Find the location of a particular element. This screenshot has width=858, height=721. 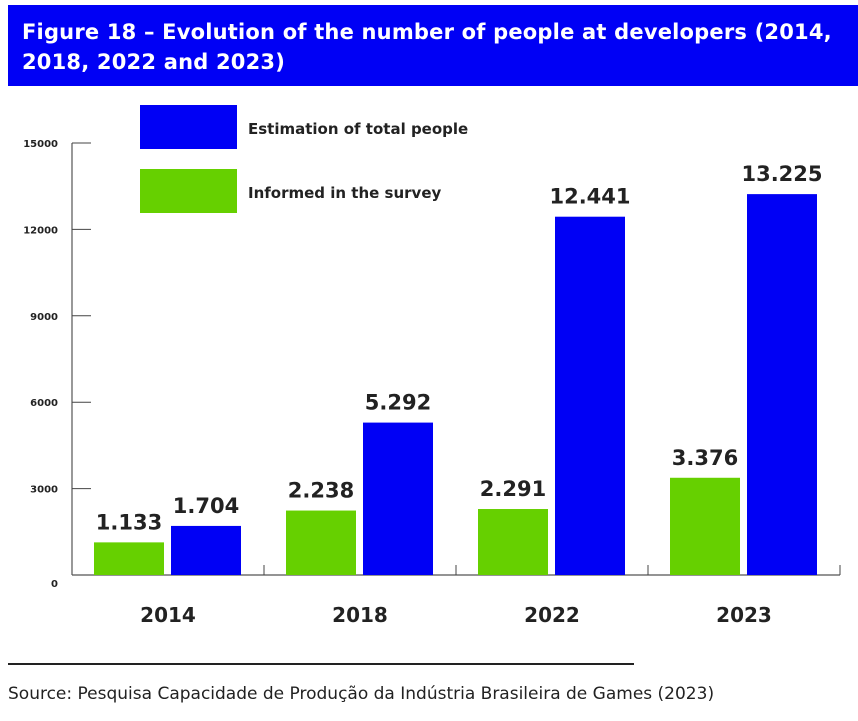

data-label-estimation-2018: 5.292 is located at coordinates (398, 403).